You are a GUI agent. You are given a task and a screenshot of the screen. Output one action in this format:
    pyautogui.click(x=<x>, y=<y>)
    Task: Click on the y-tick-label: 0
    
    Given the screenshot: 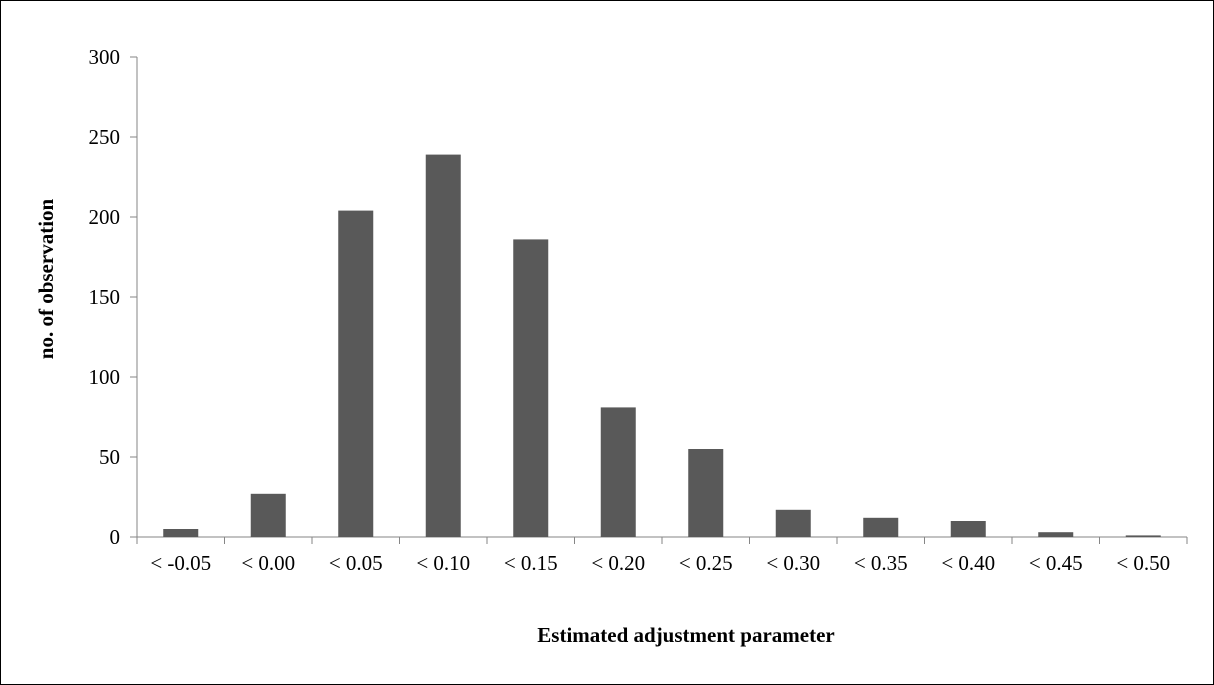 What is the action you would take?
    pyautogui.click(x=115, y=537)
    